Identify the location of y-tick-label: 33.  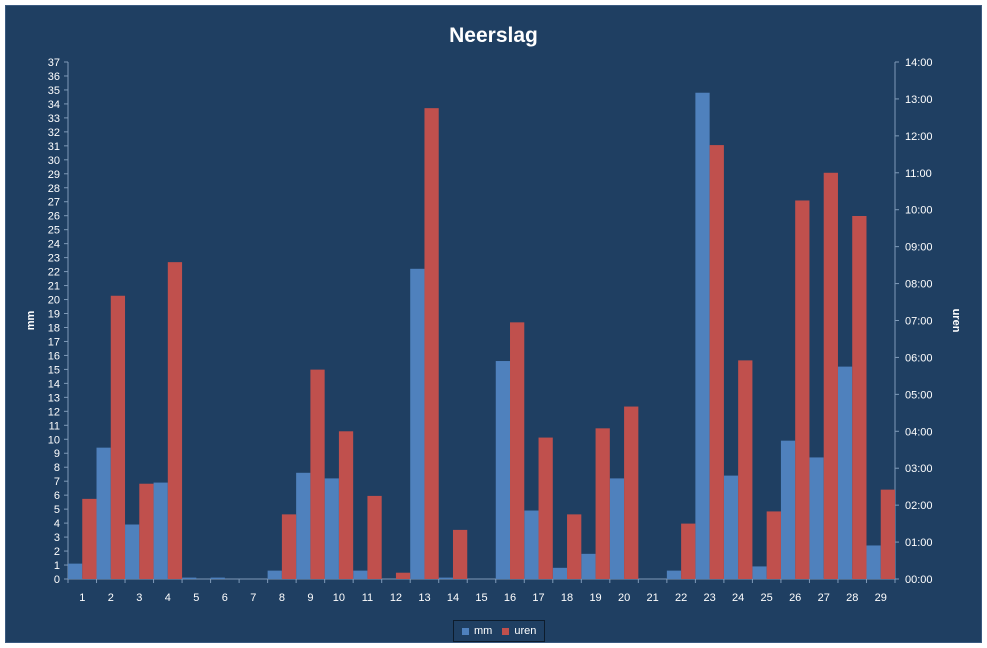
(54, 119).